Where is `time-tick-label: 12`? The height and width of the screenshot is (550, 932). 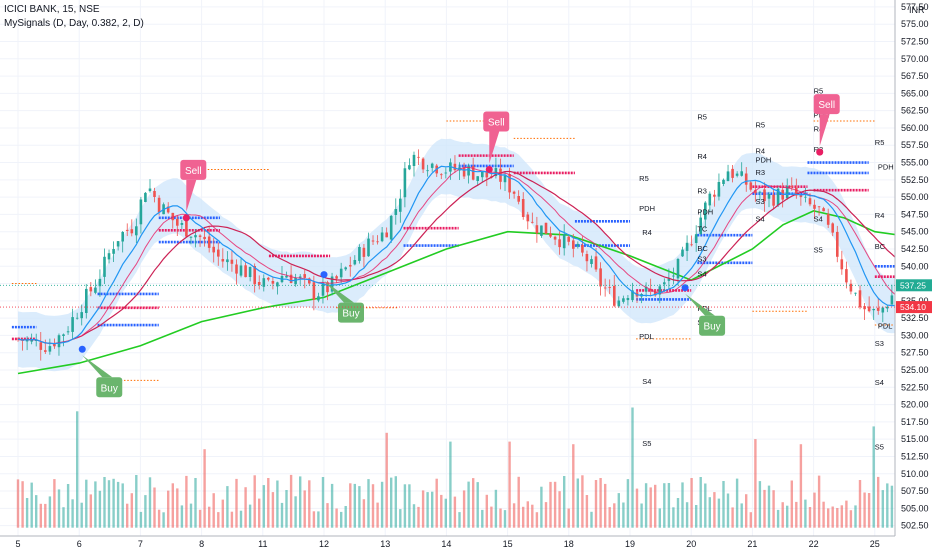
time-tick-label: 12 is located at coordinates (324, 544).